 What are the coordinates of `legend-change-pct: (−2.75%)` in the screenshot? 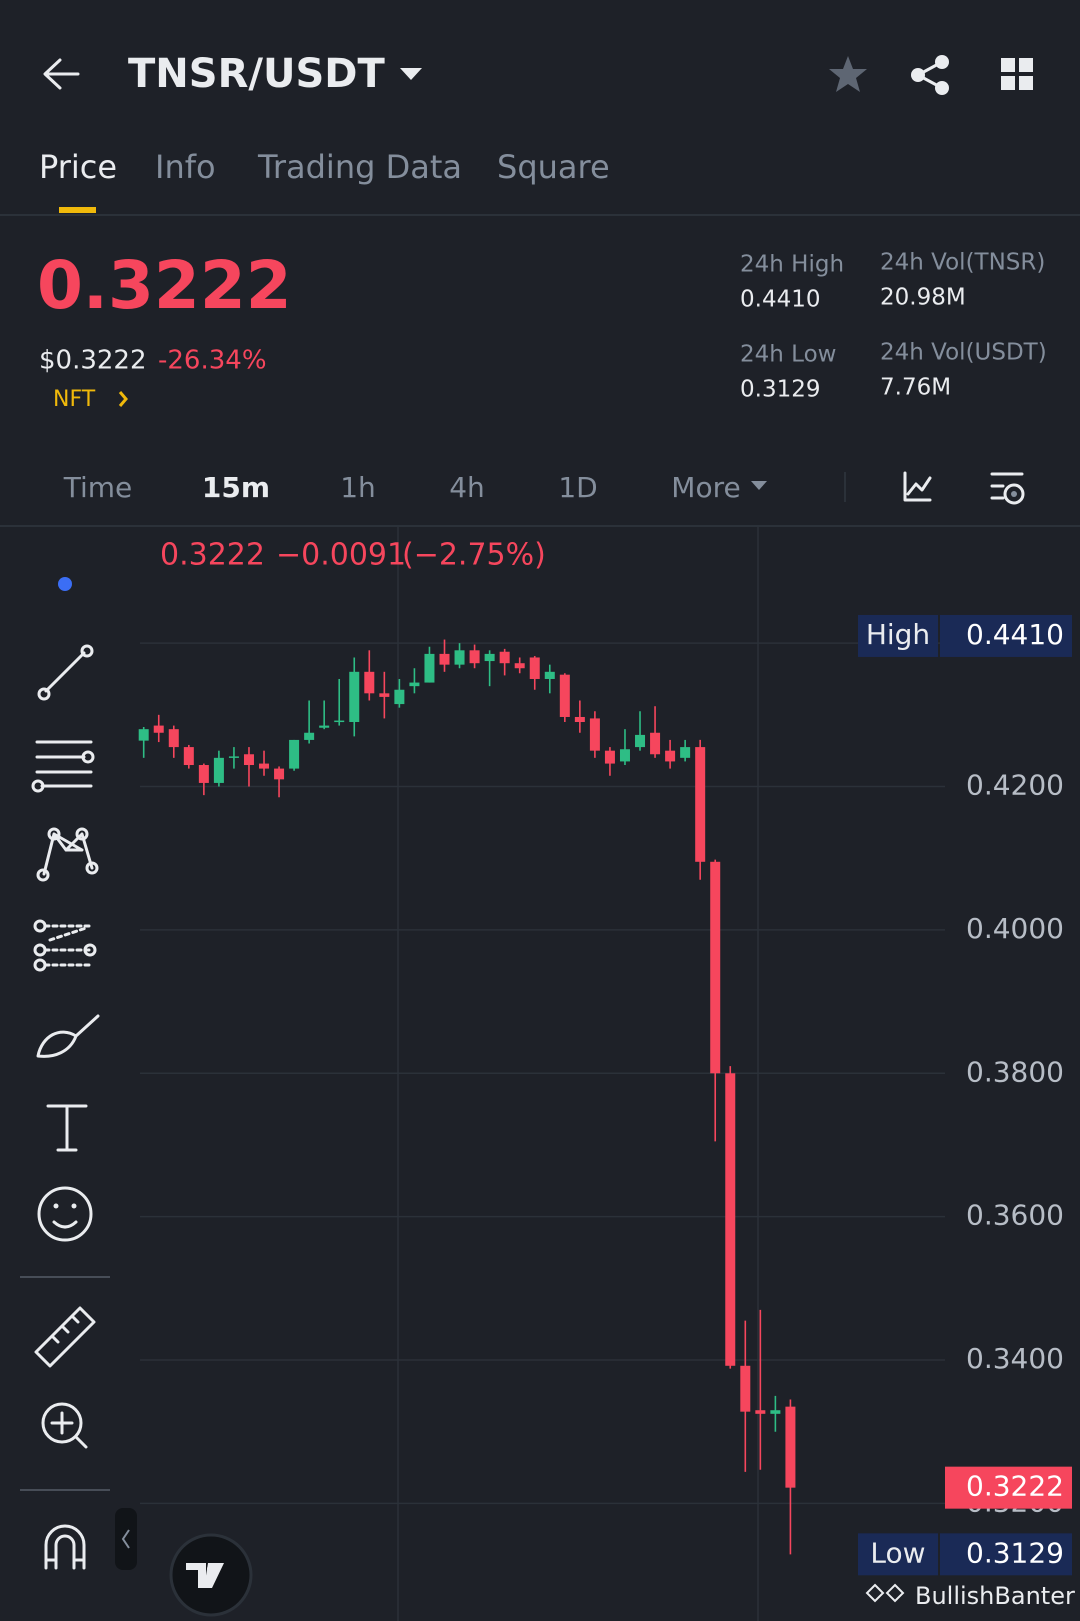 It's located at (474, 555).